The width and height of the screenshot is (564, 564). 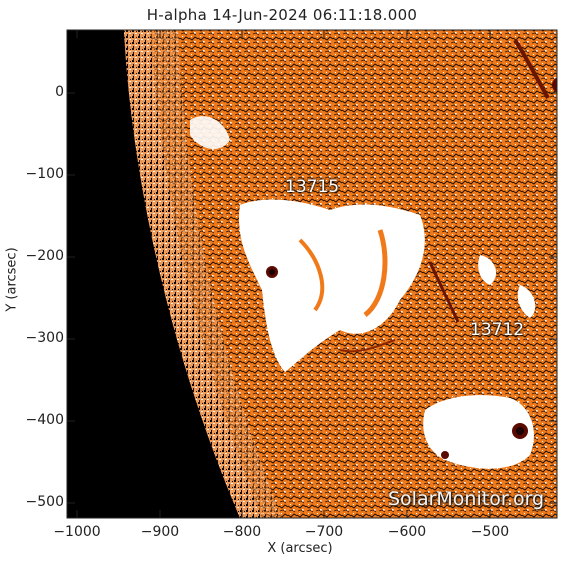 I want to click on y-tick-label: −500, so click(x=44, y=502).